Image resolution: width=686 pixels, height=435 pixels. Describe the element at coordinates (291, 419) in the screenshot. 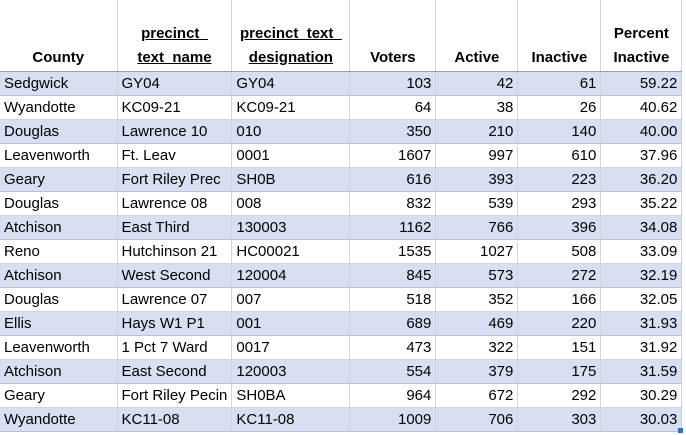

I see `cell-precinct-text-designation: KC11-08` at that location.